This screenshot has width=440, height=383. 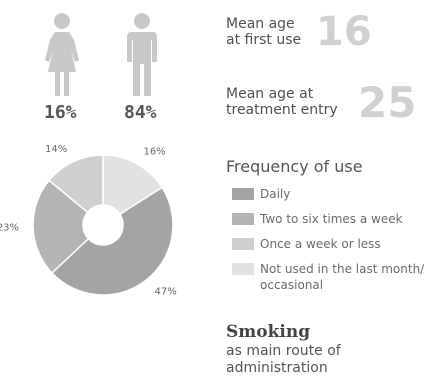 I want to click on frequency-heading: Frequency of use, so click(x=294, y=166).